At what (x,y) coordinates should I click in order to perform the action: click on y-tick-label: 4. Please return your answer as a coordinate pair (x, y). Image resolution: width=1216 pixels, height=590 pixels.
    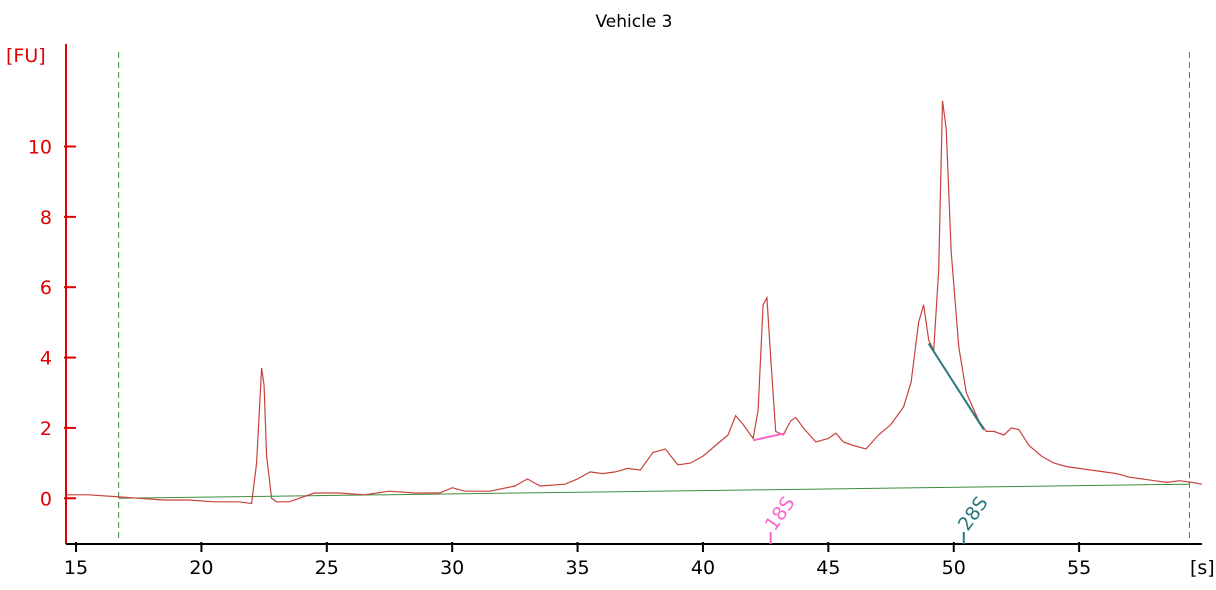
    Looking at the image, I should click on (46, 359).